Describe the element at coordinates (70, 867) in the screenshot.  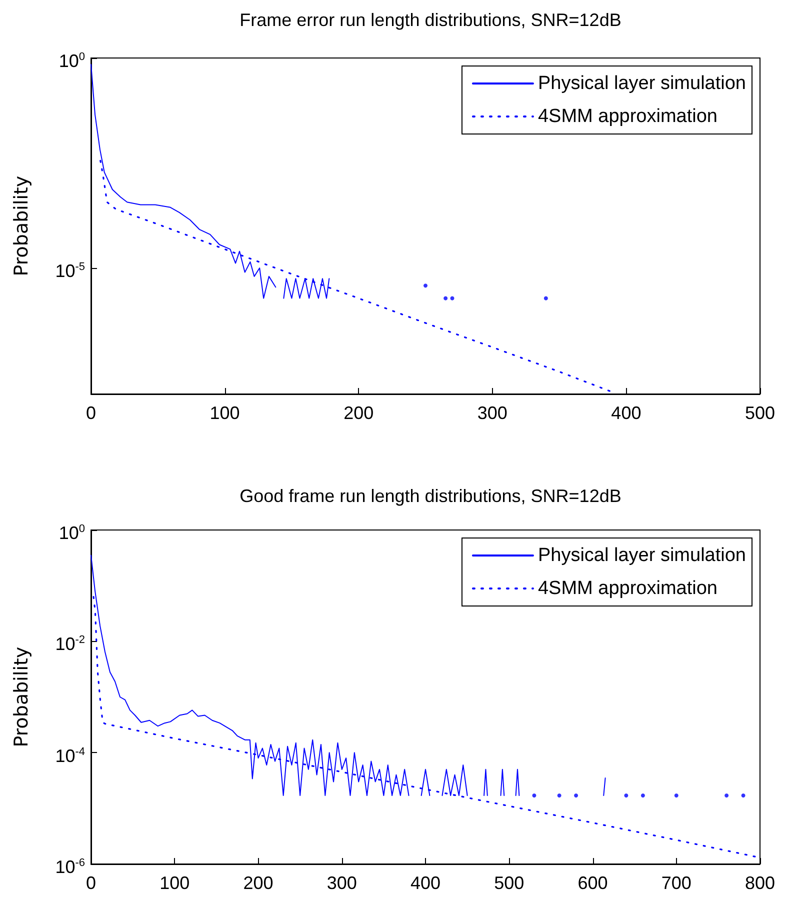
I see `y-tick-label: 10$^{-6}$` at that location.